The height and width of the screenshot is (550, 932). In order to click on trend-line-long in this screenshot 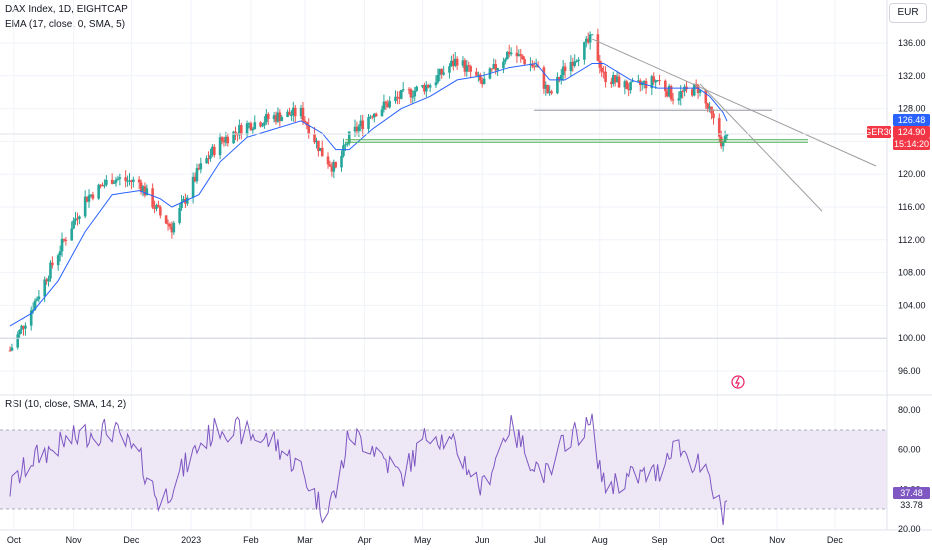, I will do `click(734, 102)`.